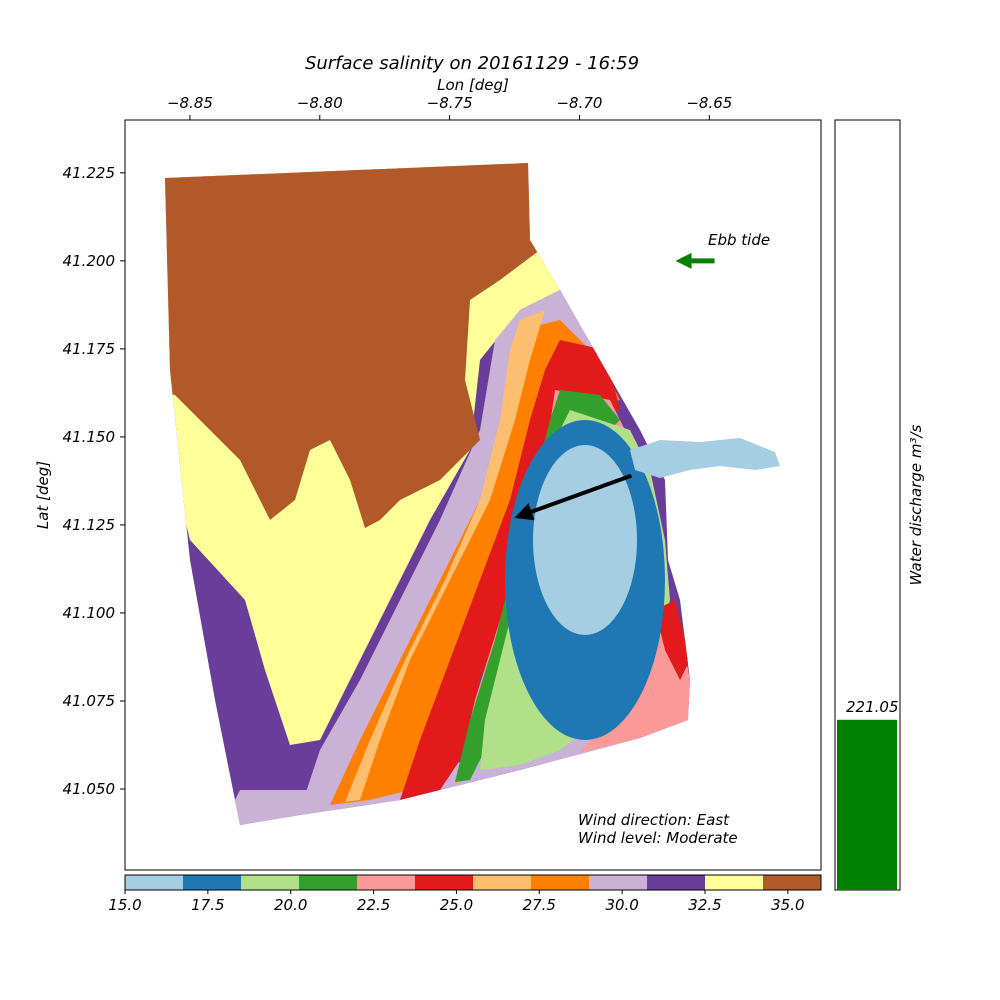 The image size is (1000, 1000). I want to click on tide-label: Ebb tide, so click(739, 240).